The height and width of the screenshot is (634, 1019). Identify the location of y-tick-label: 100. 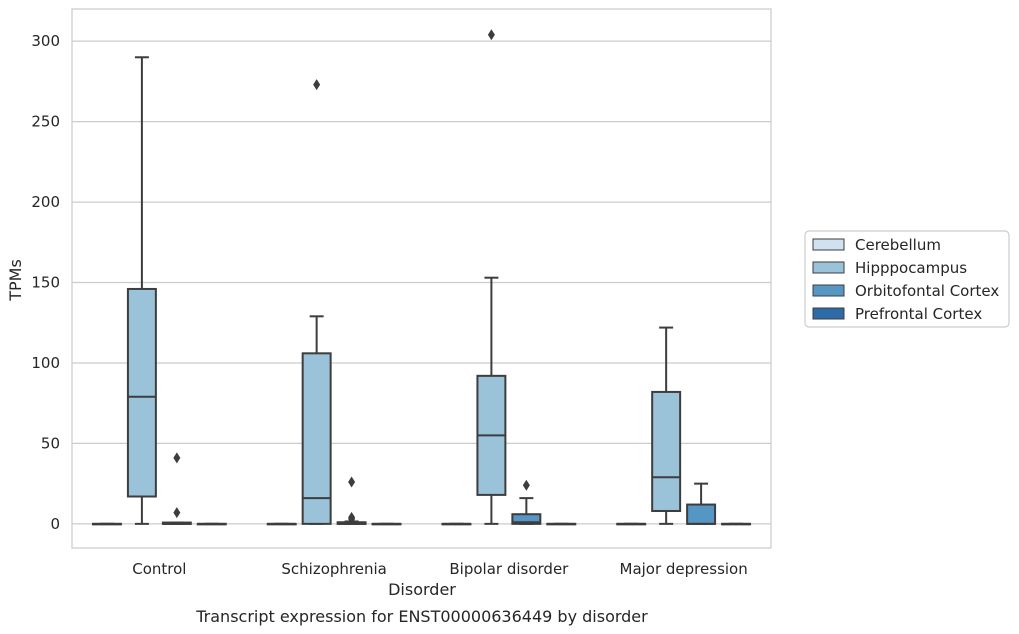
(45, 363).